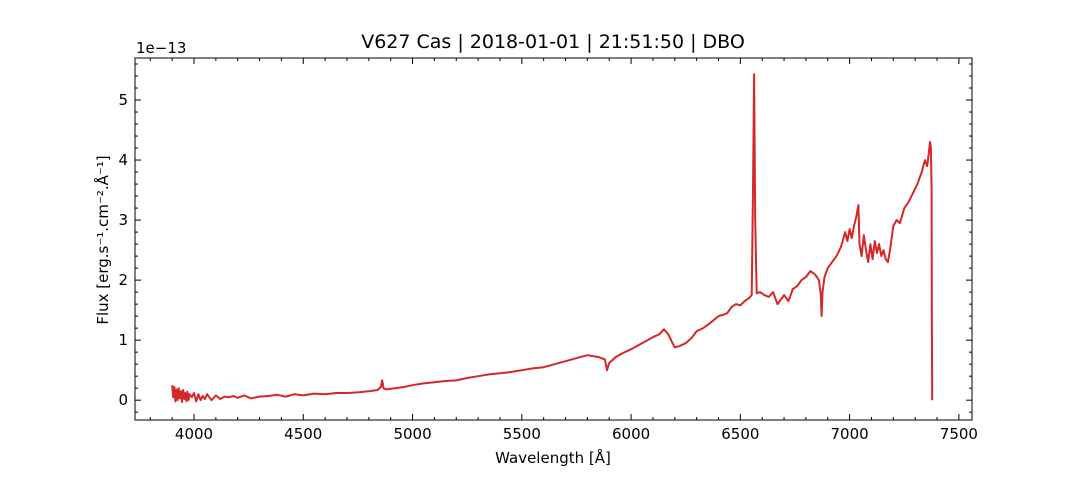 Image resolution: width=1080 pixels, height=485 pixels. Describe the element at coordinates (123, 280) in the screenshot. I see `y-tick-label: 2` at that location.